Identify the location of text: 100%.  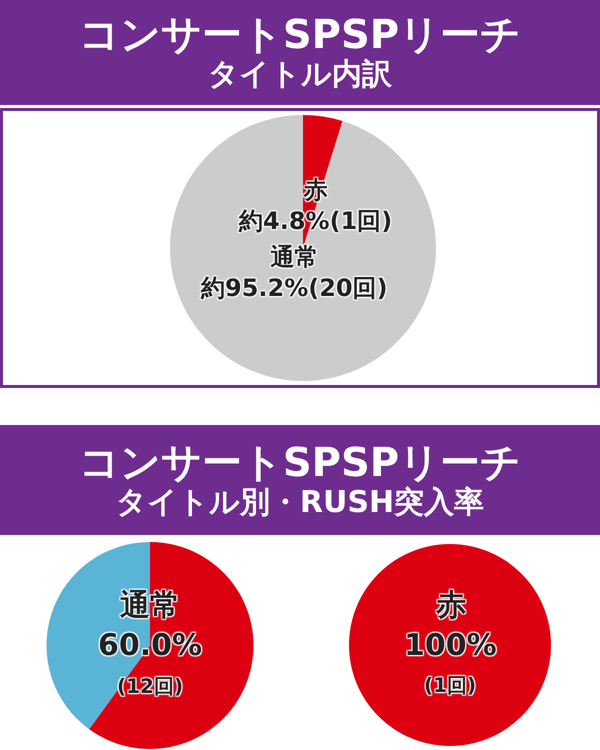
(450, 645).